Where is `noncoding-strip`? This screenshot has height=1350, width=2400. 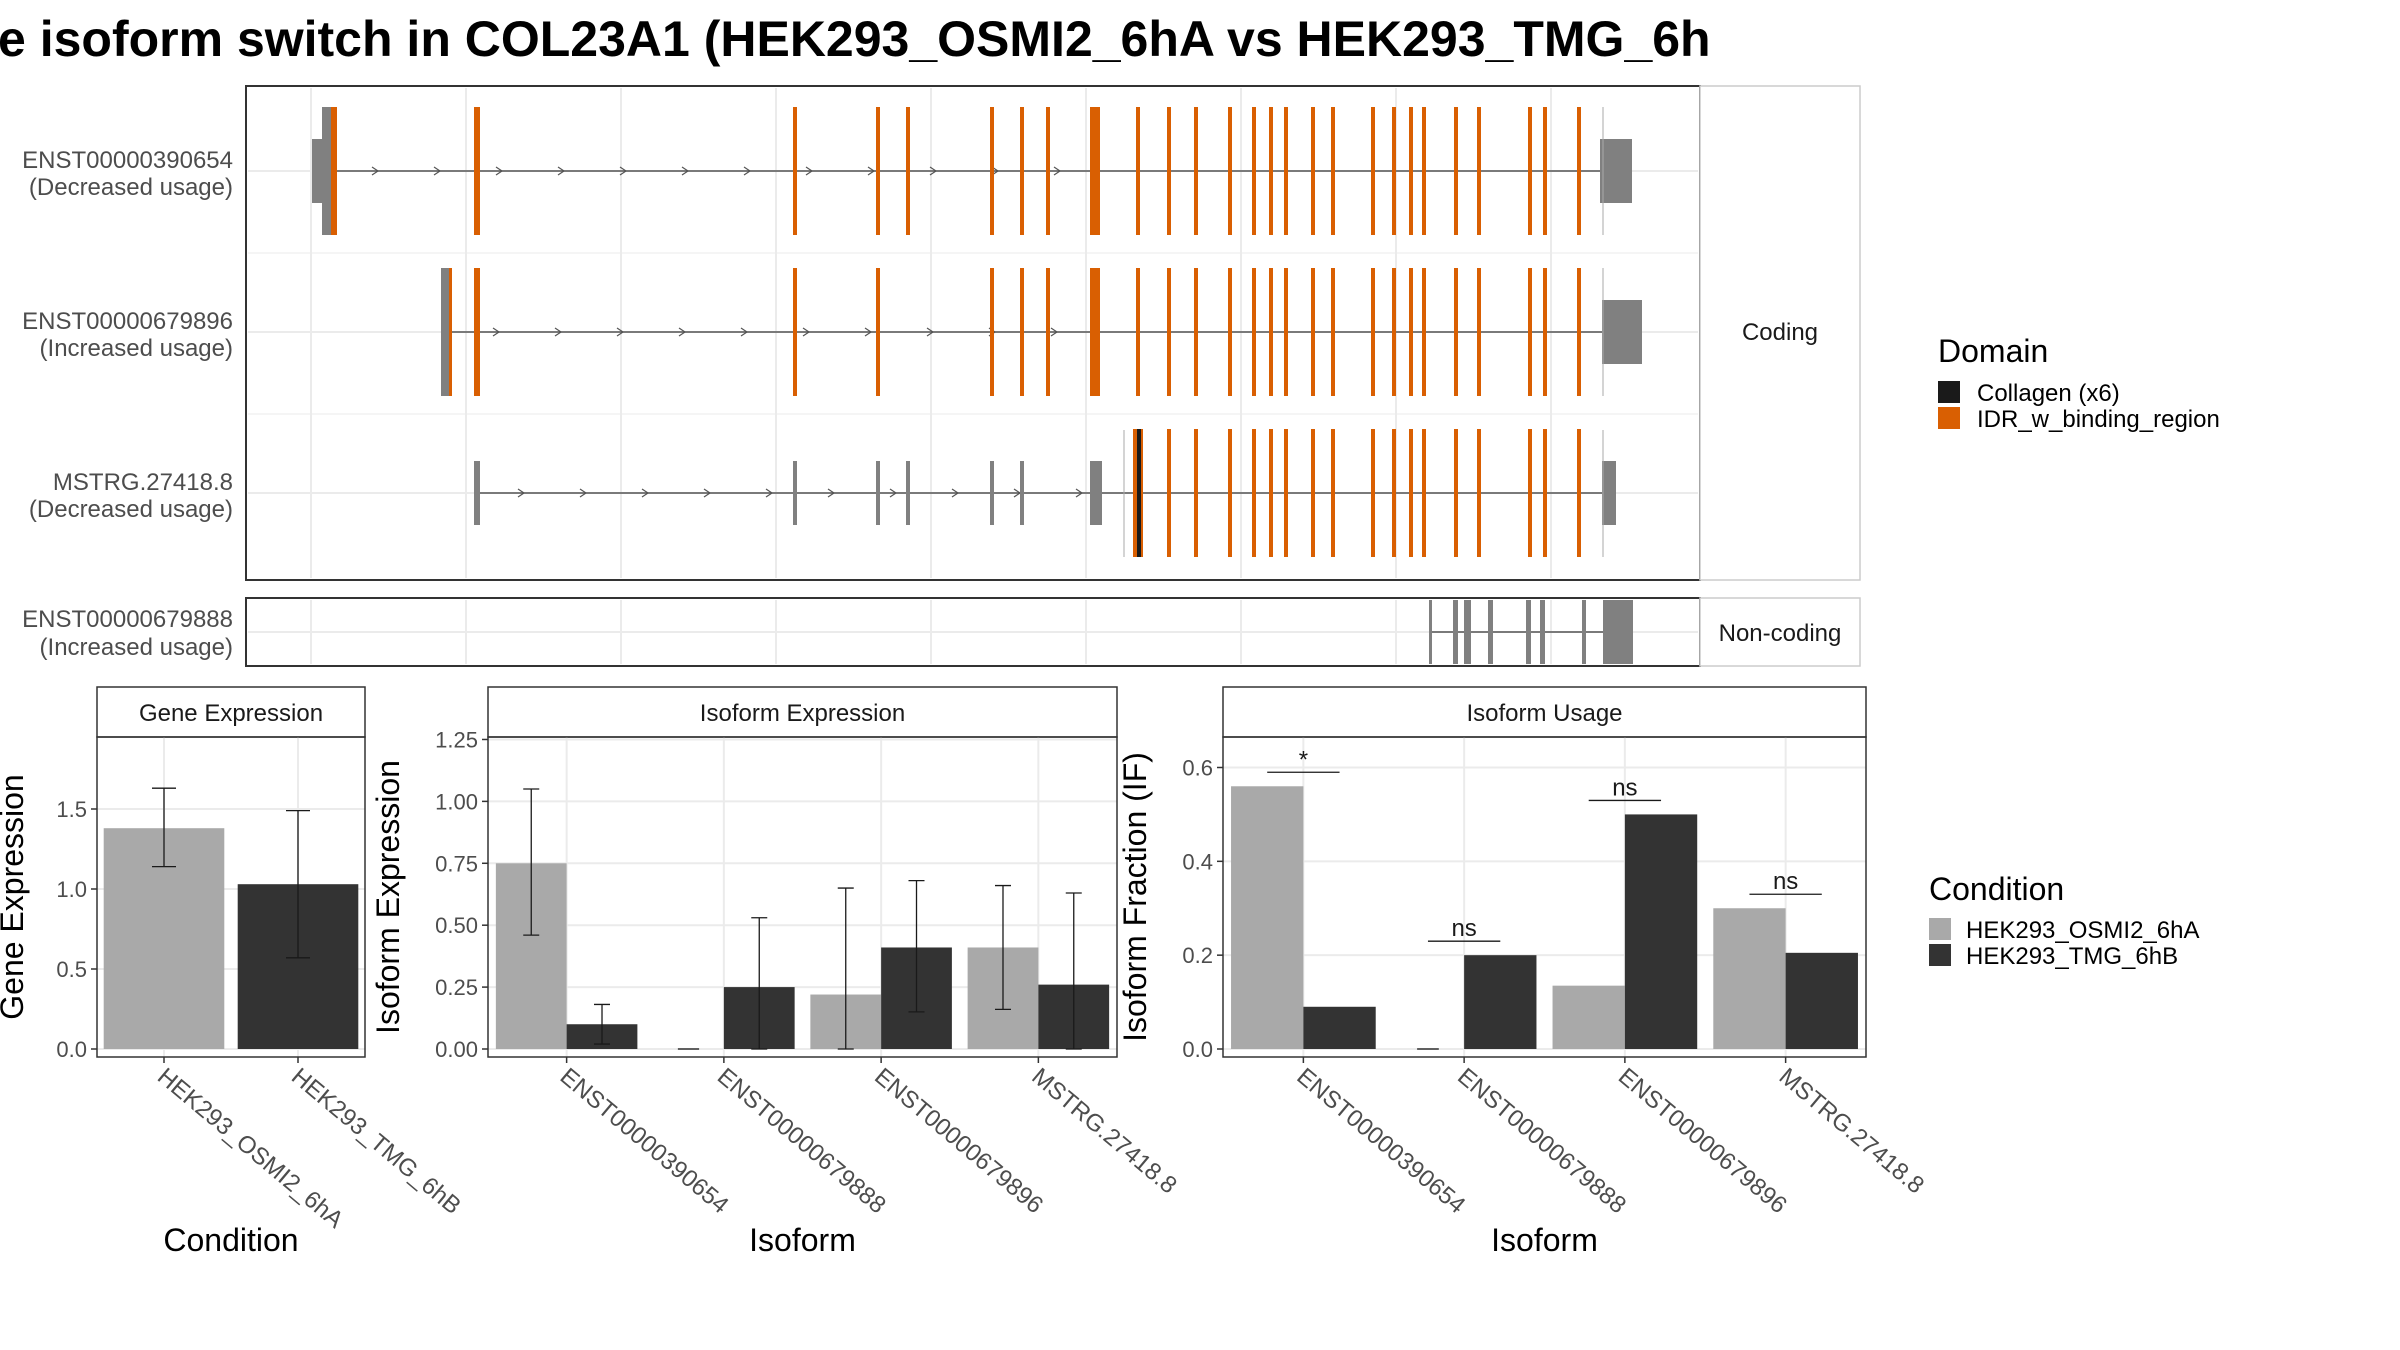
noncoding-strip is located at coordinates (1780, 632).